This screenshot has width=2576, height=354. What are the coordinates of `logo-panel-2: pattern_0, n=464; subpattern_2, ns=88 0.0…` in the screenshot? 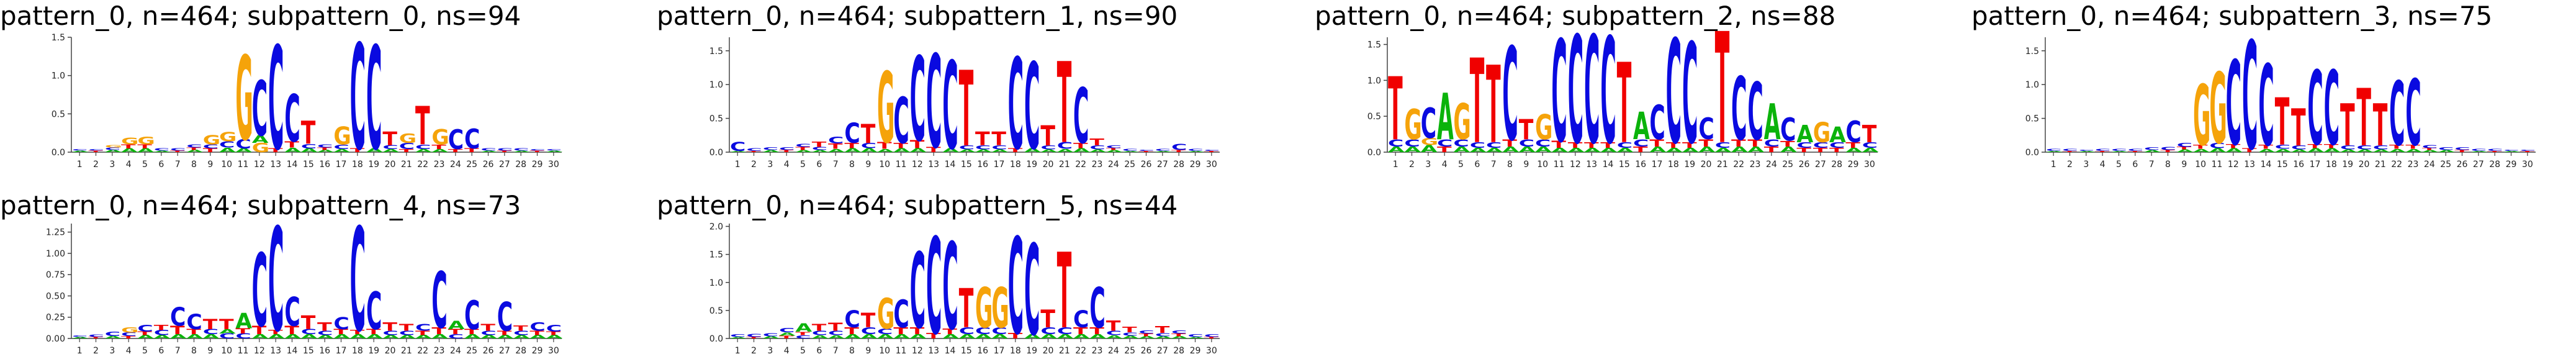 It's located at (1597, 90).